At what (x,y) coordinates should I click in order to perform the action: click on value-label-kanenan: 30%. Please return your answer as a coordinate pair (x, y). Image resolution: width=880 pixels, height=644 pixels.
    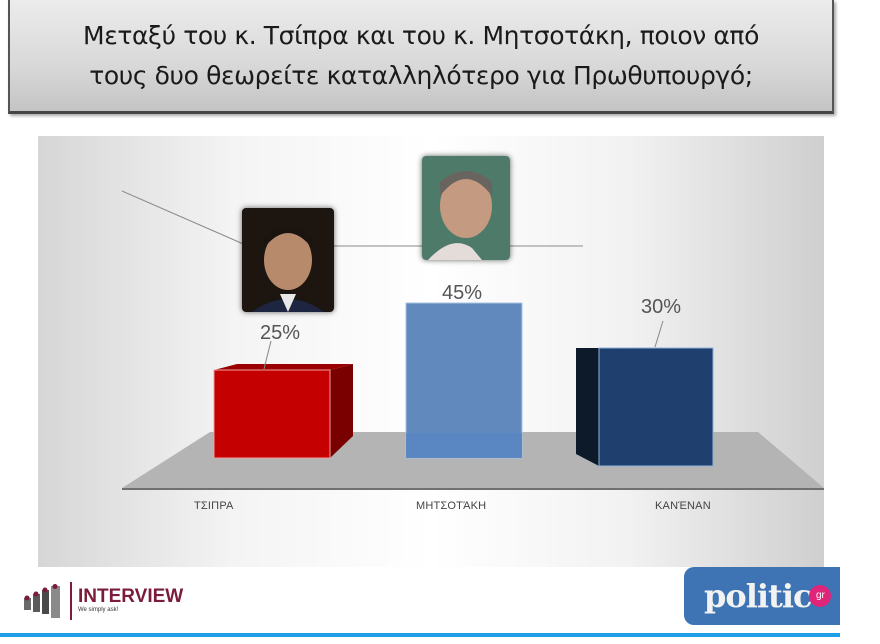
    Looking at the image, I should click on (661, 307).